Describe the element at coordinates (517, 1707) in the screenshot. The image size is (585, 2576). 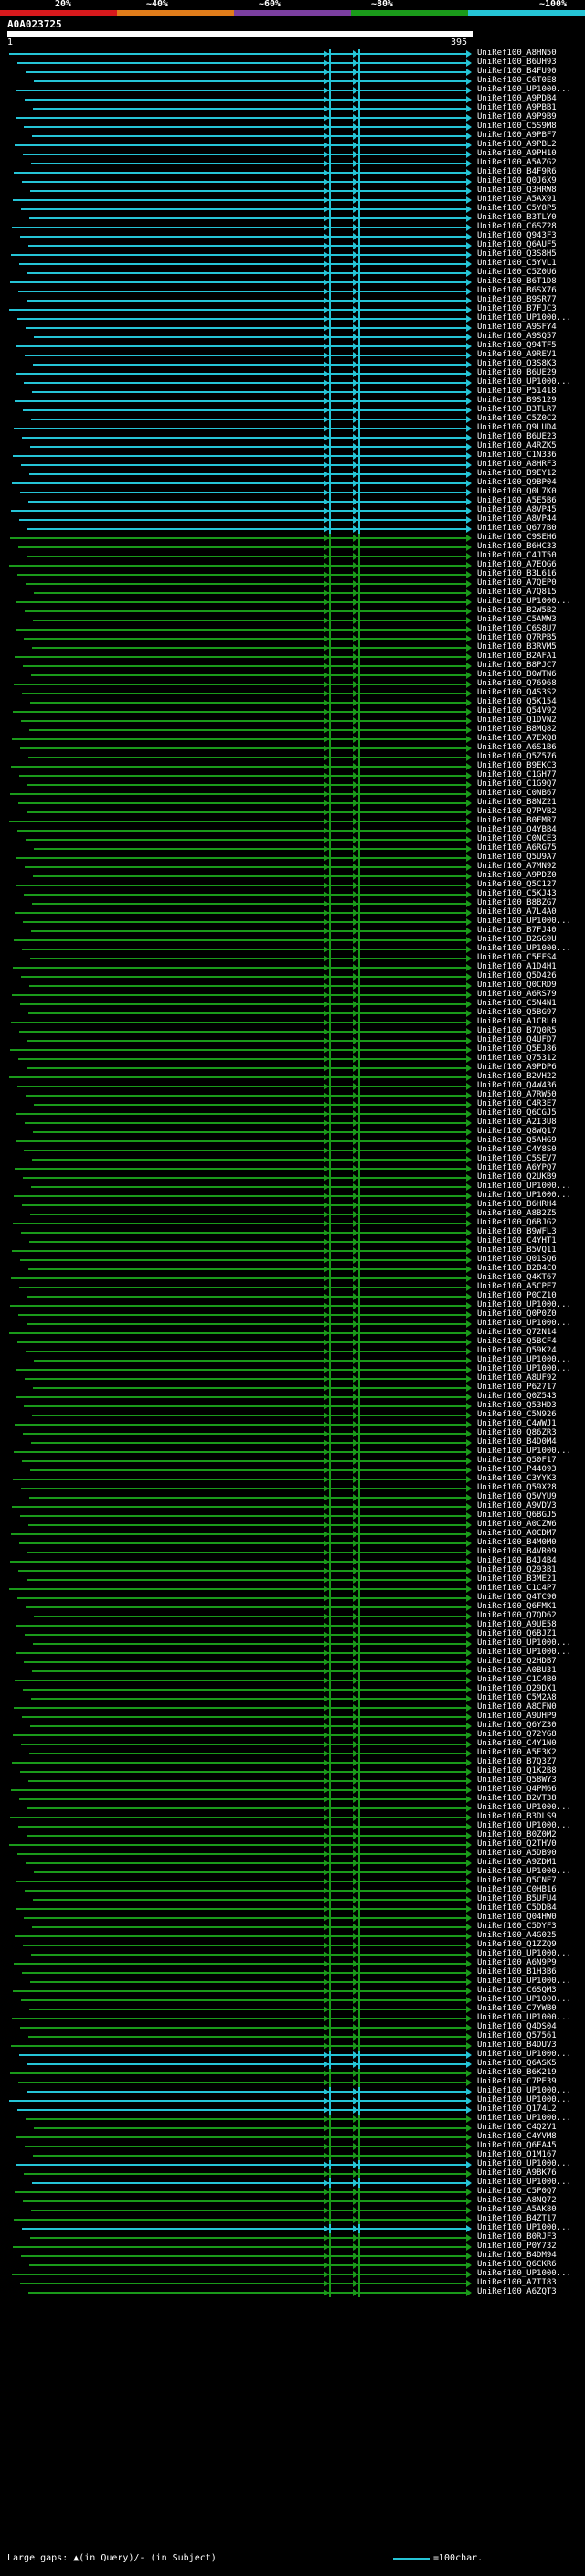
I see `hit-label: UniRef100_A8CFN0` at that location.